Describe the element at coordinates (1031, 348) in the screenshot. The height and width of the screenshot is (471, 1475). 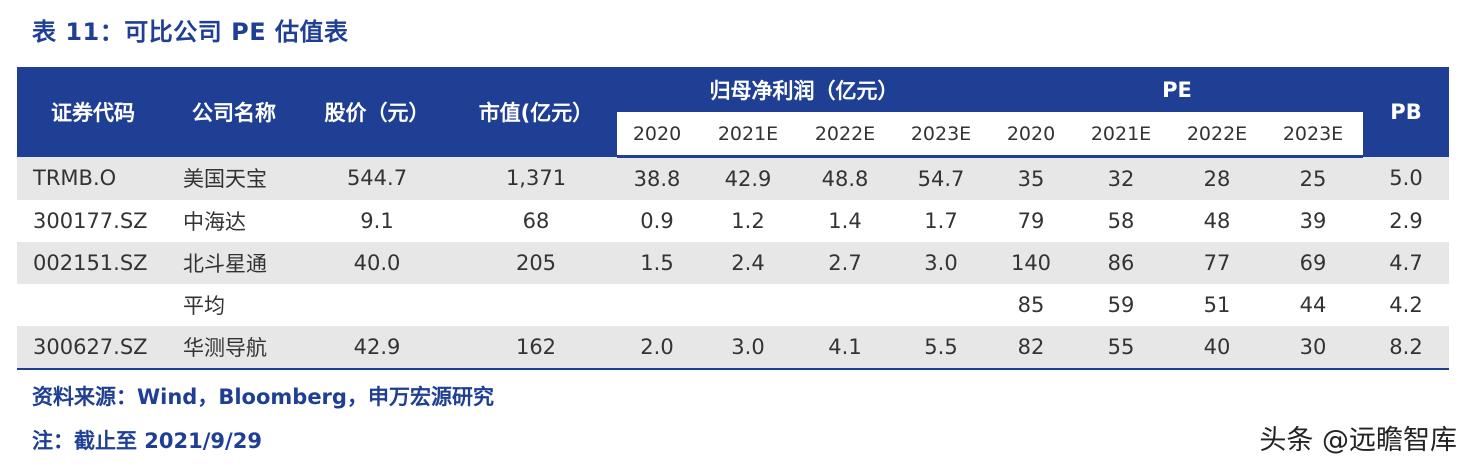
I see `cell-pe: 82` at that location.